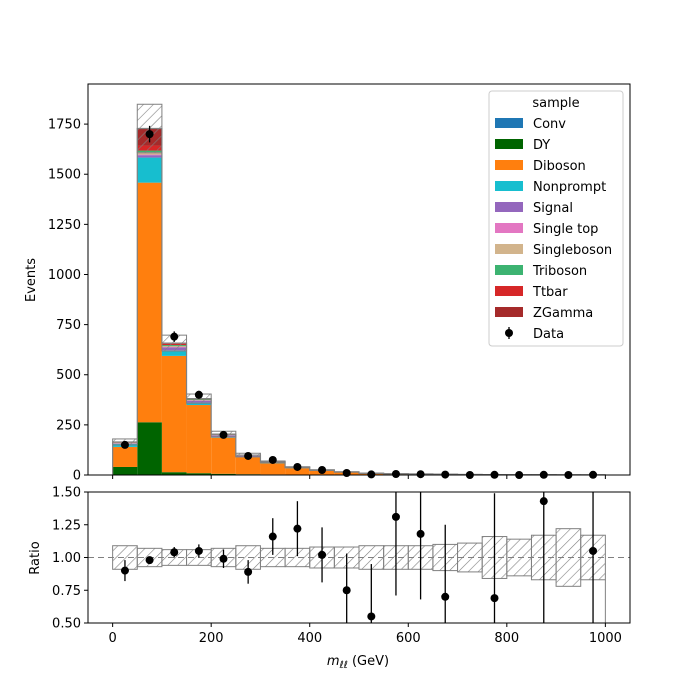  I want to click on x-tick-label: 200, so click(211, 638).